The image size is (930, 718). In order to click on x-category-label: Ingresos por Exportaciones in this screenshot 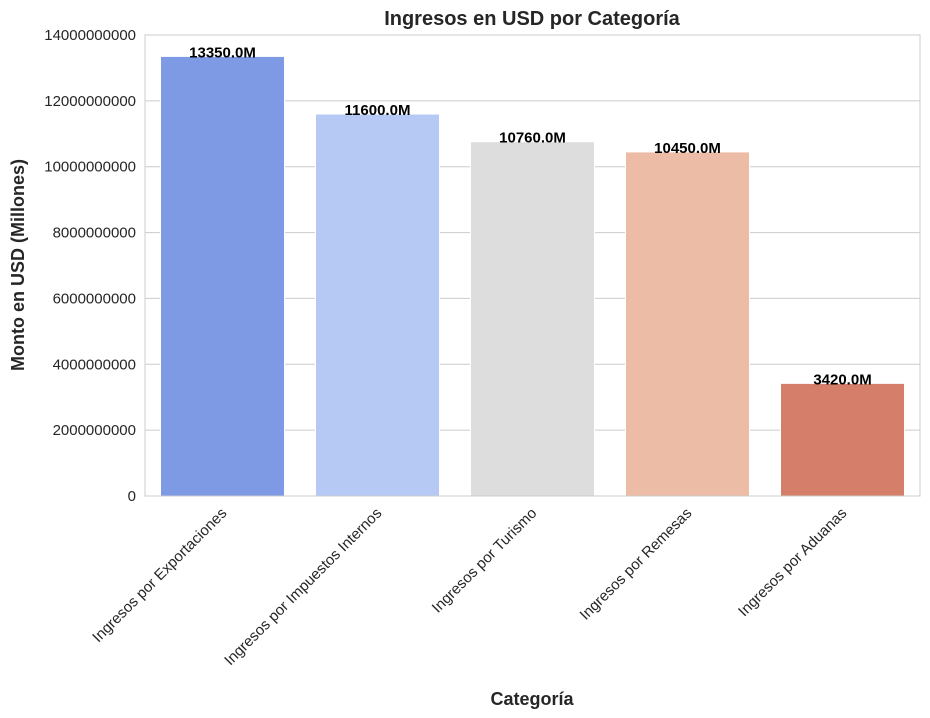, I will do `click(159, 575)`.